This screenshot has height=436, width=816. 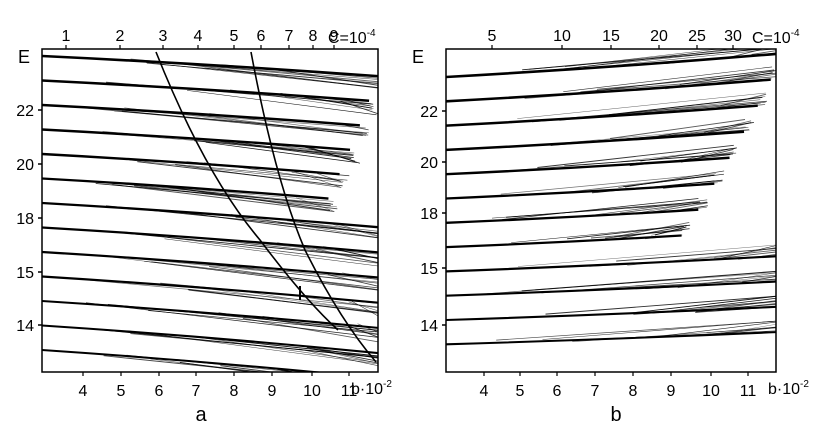 I want to click on y-tick-label: 20, so click(x=429, y=163).